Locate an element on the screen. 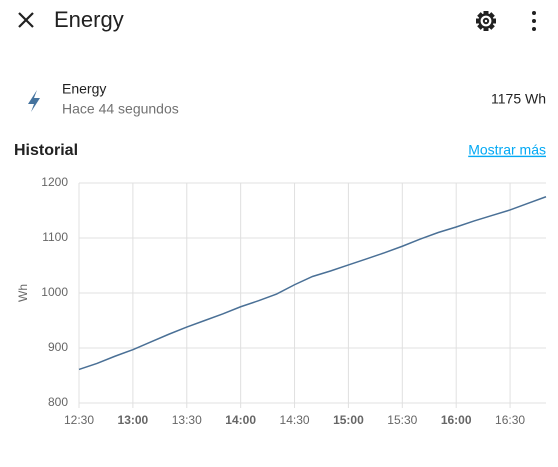 The image size is (558, 467). entity-last-changed: Hace 44 segundos is located at coordinates (120, 109).